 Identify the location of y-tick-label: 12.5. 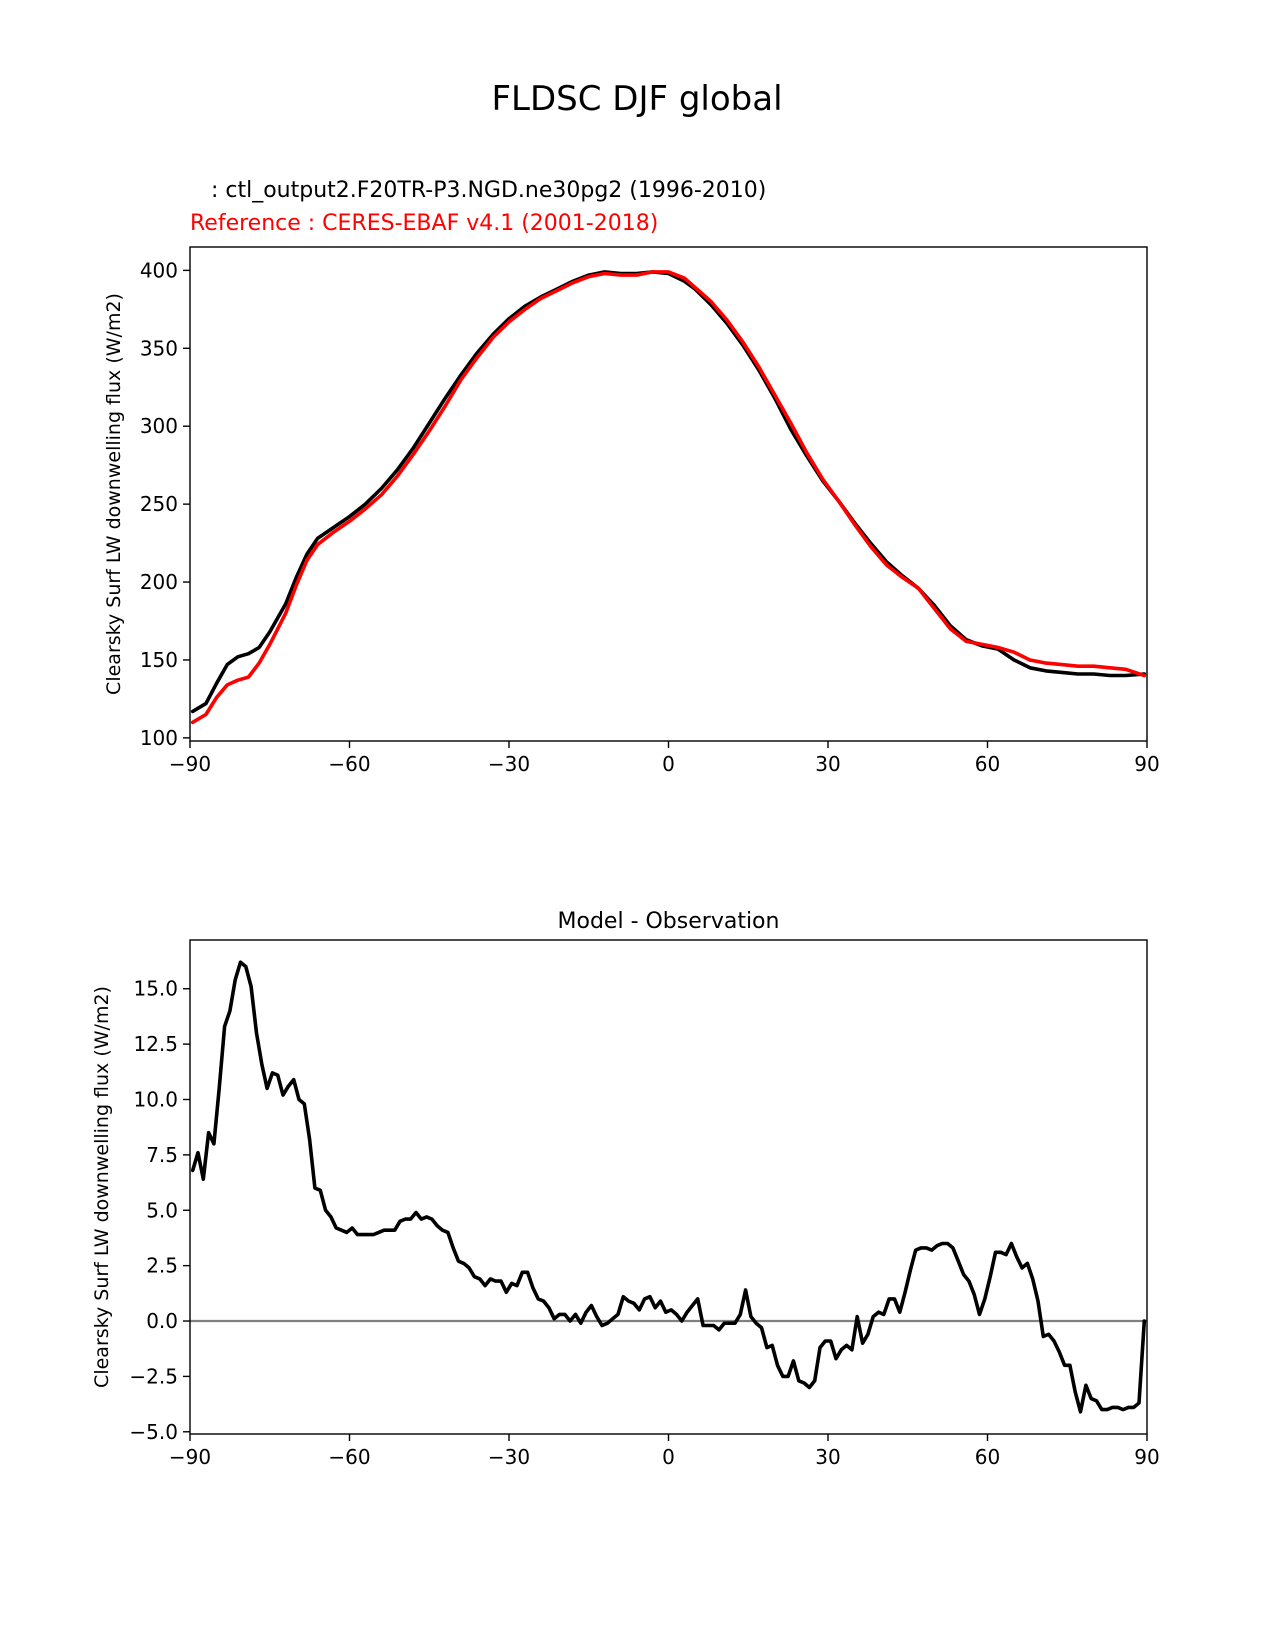
(155, 1044).